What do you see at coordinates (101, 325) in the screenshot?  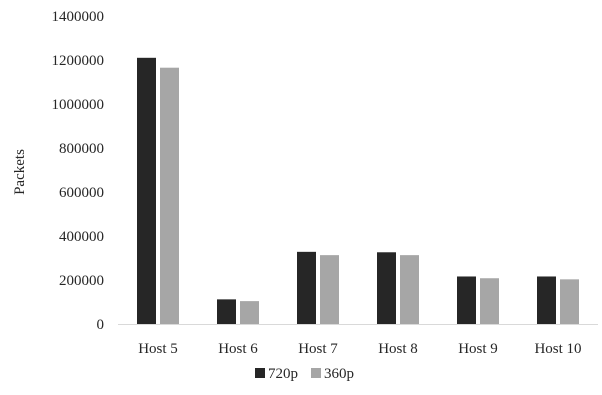 I see `y-tick-label: 0` at bounding box center [101, 325].